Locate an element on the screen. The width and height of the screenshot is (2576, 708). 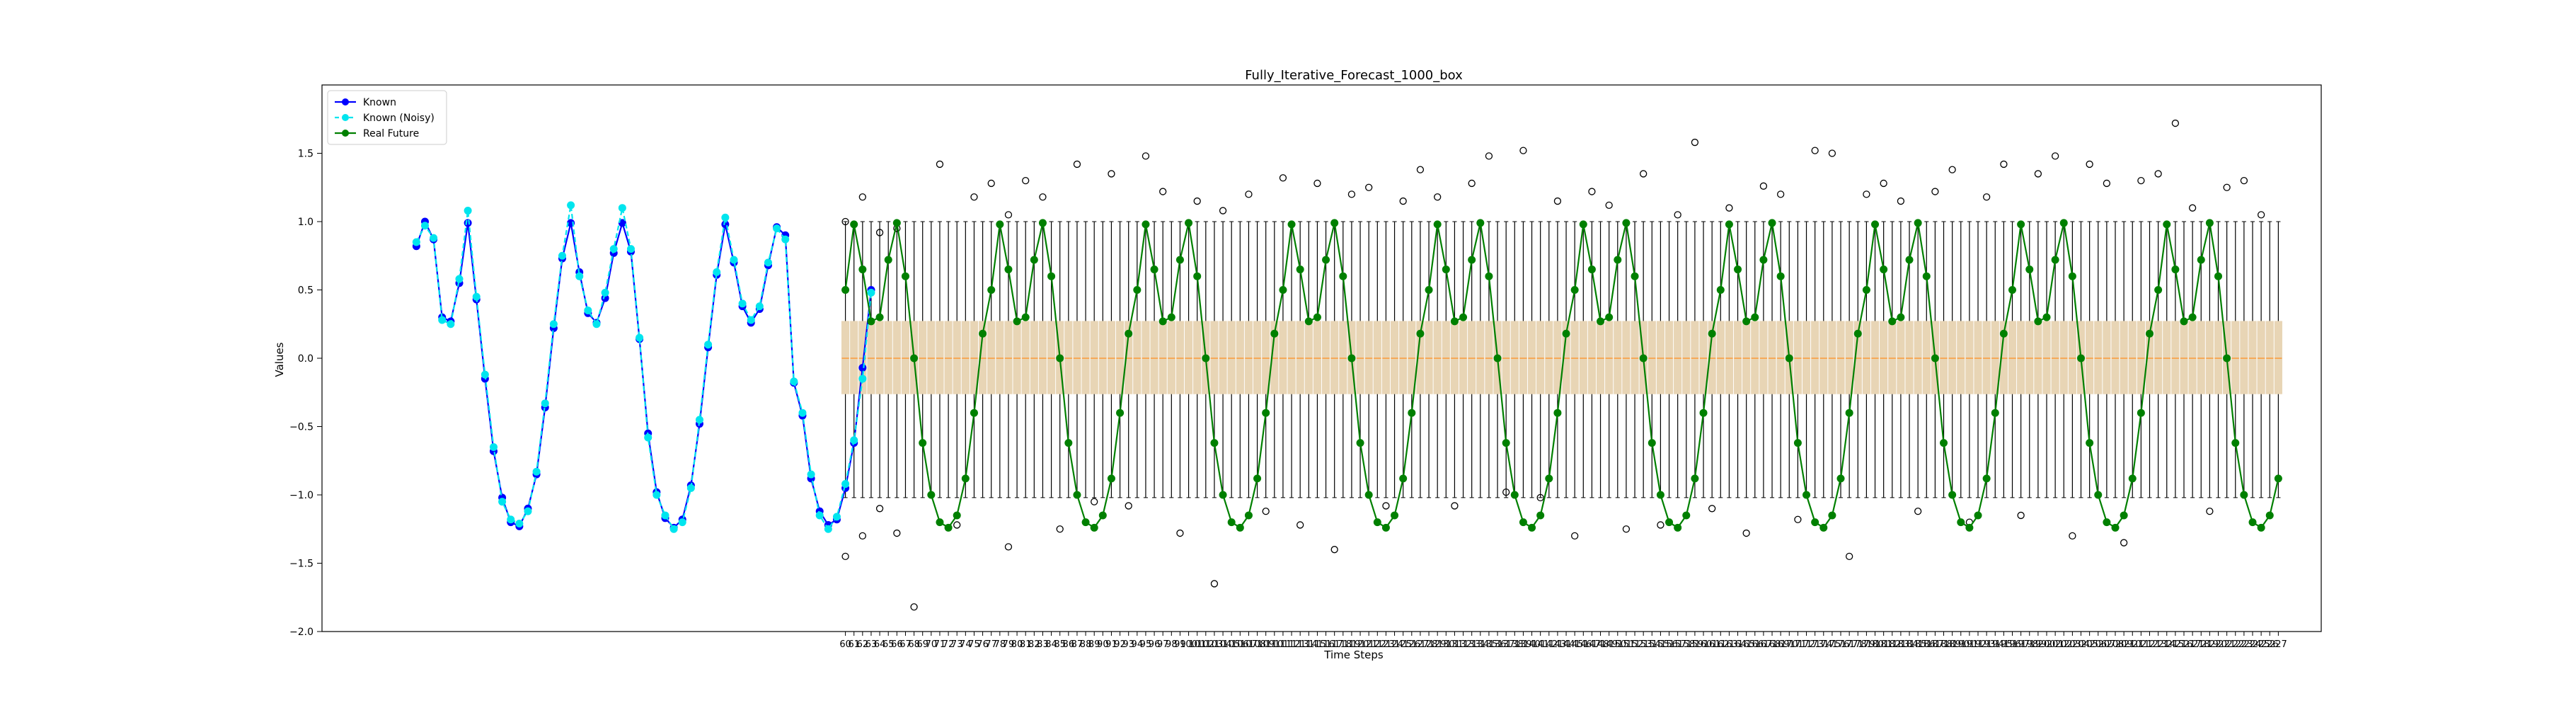
x-tick-label: 90 is located at coordinates (1103, 644).